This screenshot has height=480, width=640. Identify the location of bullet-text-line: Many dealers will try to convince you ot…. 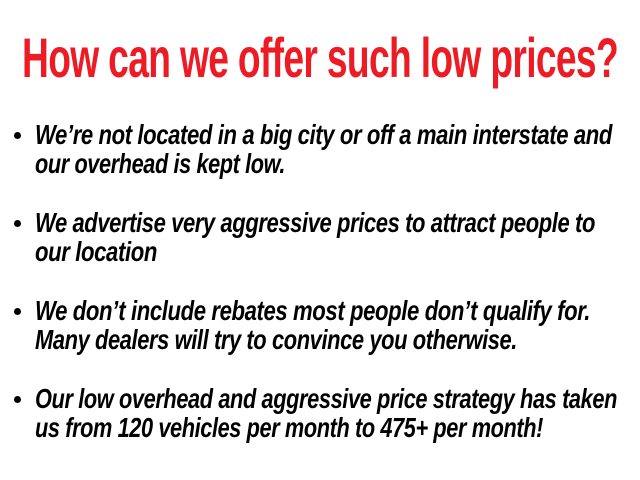
(276, 339).